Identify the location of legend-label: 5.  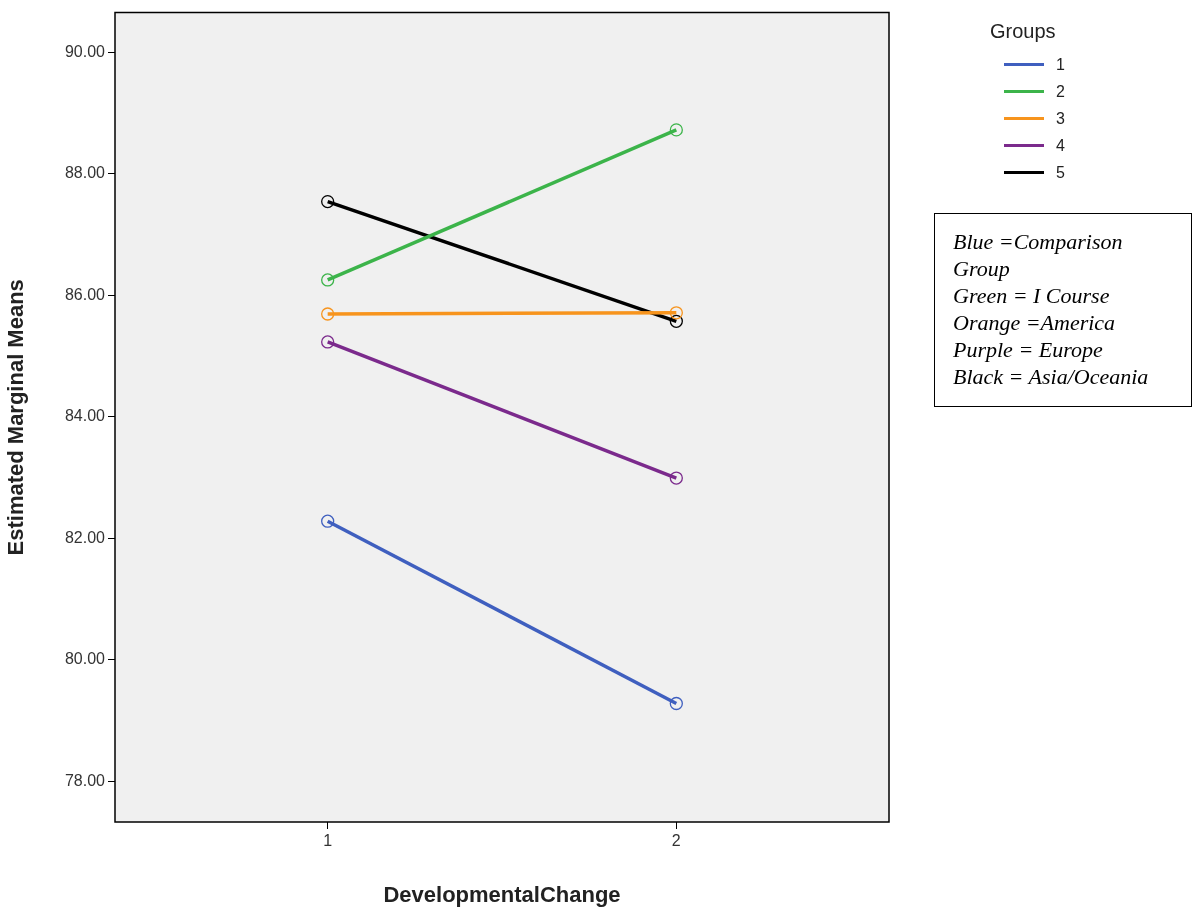
(1060, 172).